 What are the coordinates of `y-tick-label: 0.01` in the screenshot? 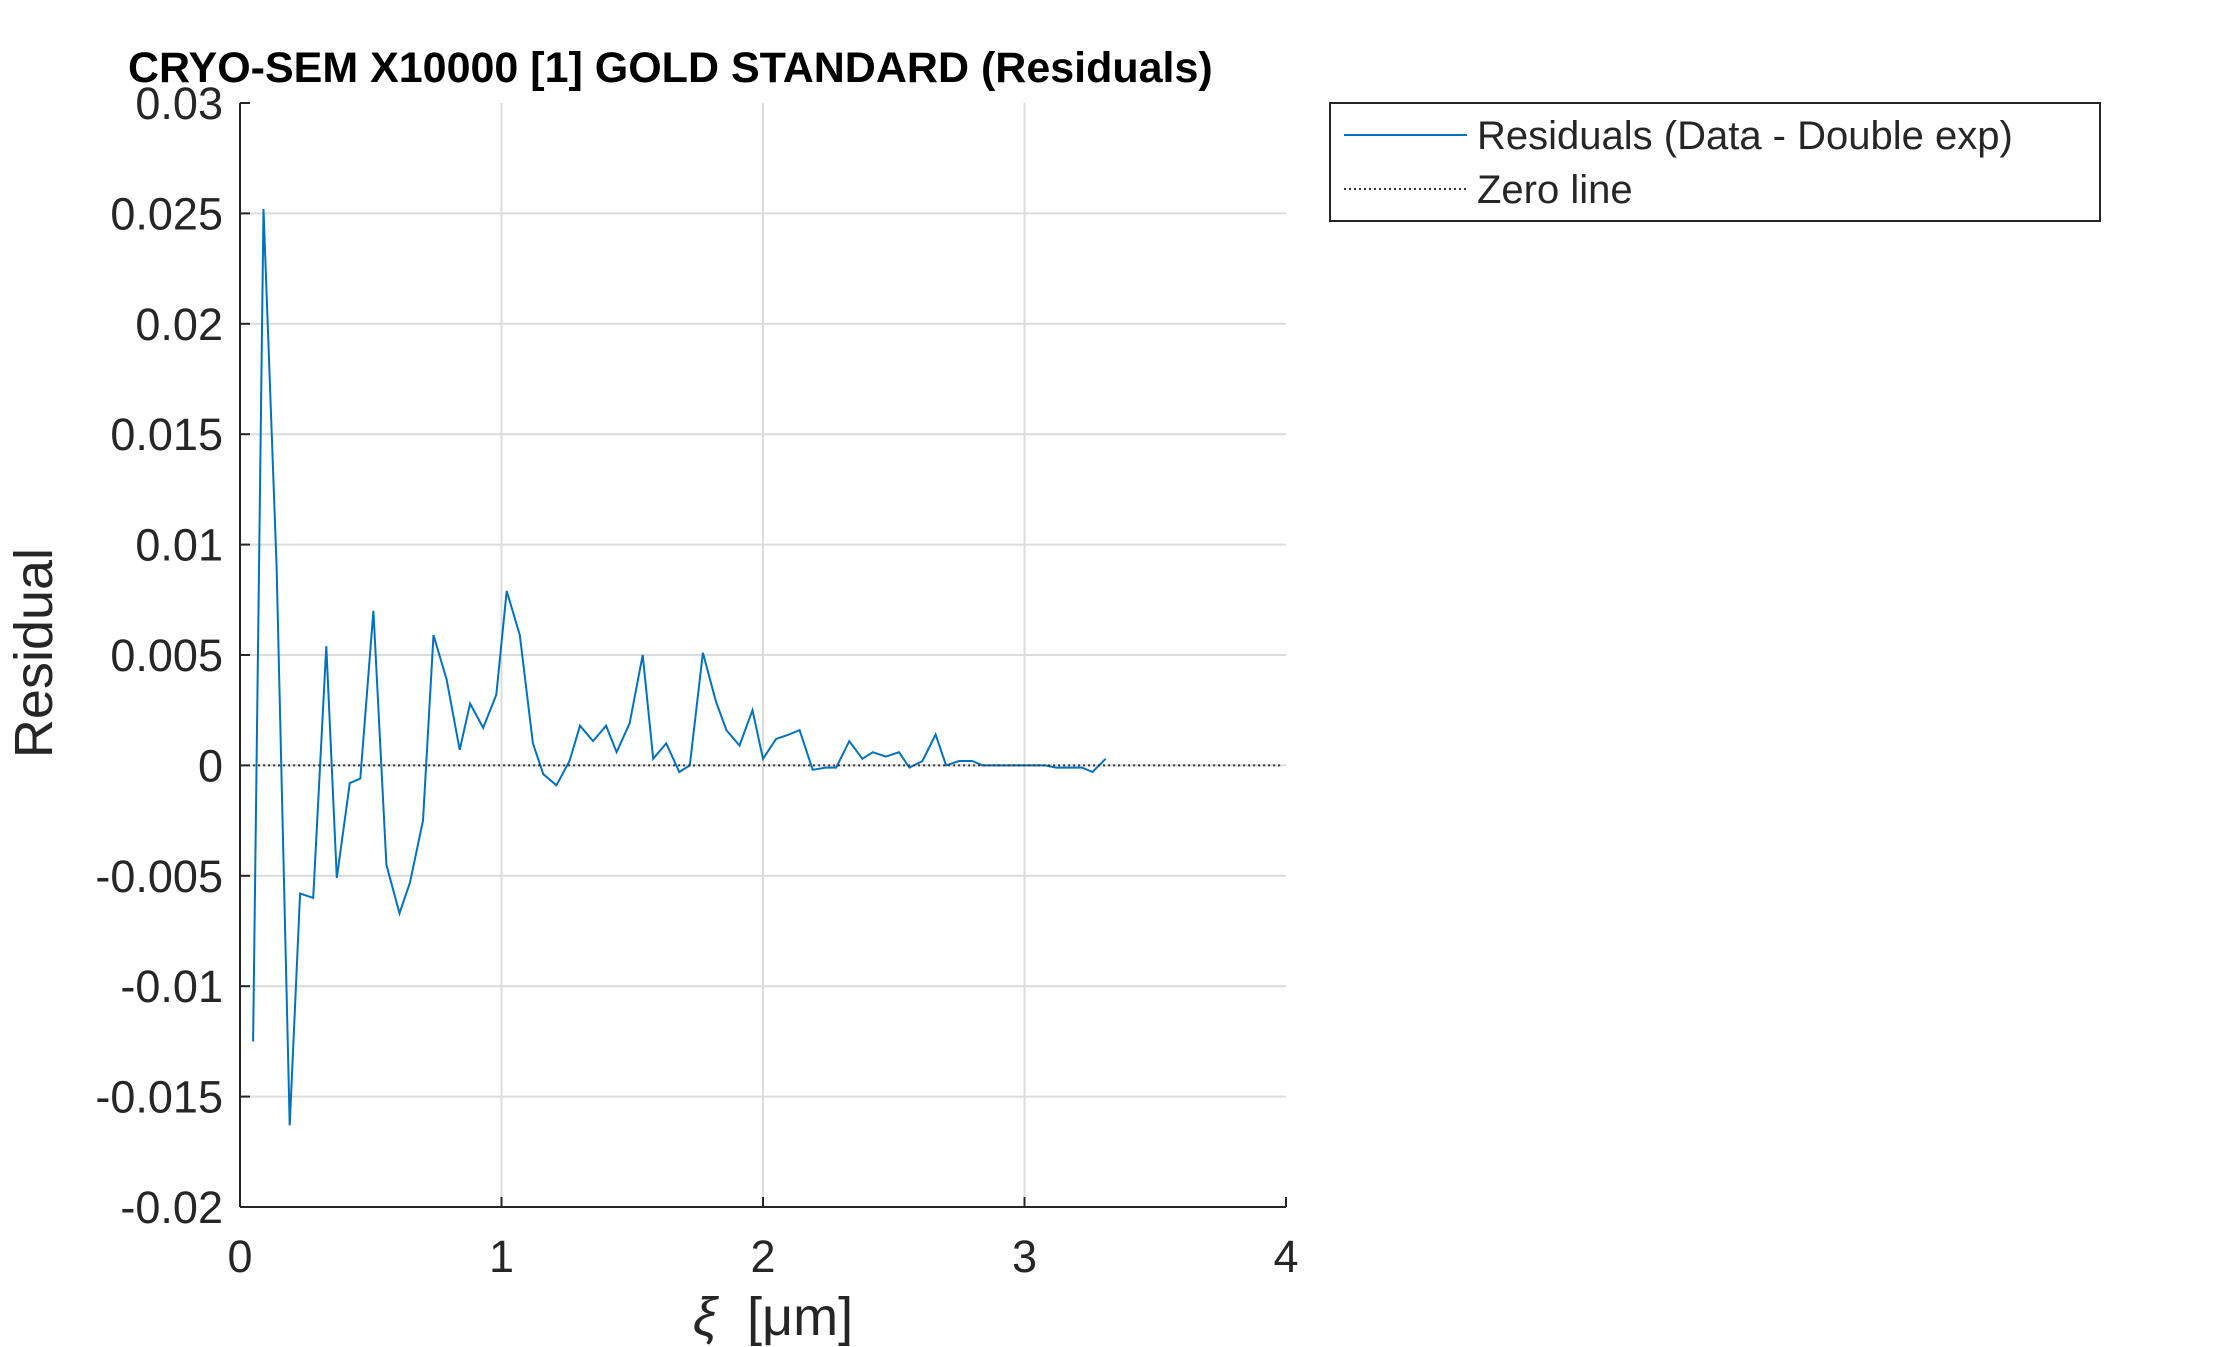 It's located at (179, 545).